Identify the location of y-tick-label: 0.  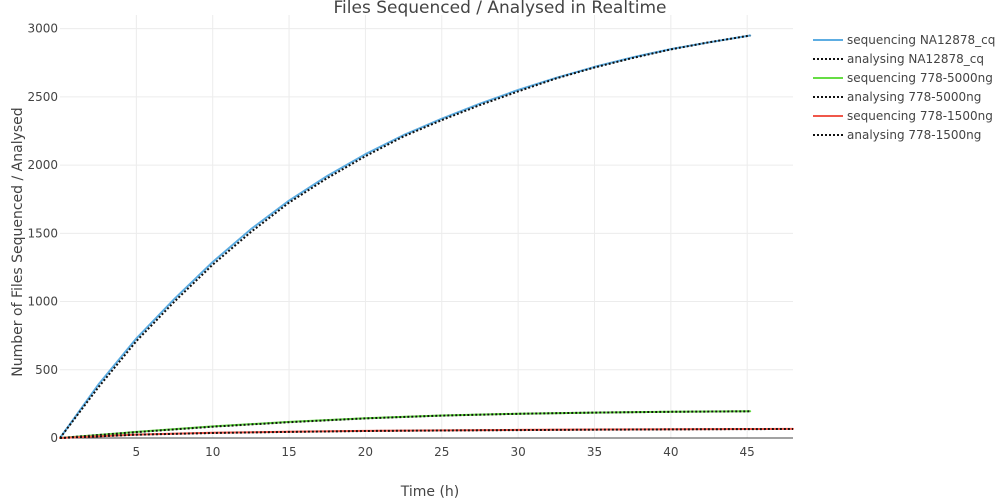
(54, 438).